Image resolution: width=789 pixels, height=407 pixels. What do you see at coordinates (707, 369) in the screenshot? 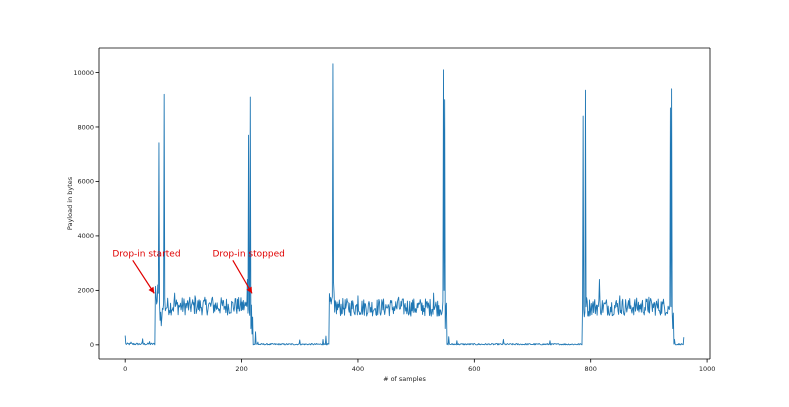
I see `x-tick-label: 1000` at bounding box center [707, 369].